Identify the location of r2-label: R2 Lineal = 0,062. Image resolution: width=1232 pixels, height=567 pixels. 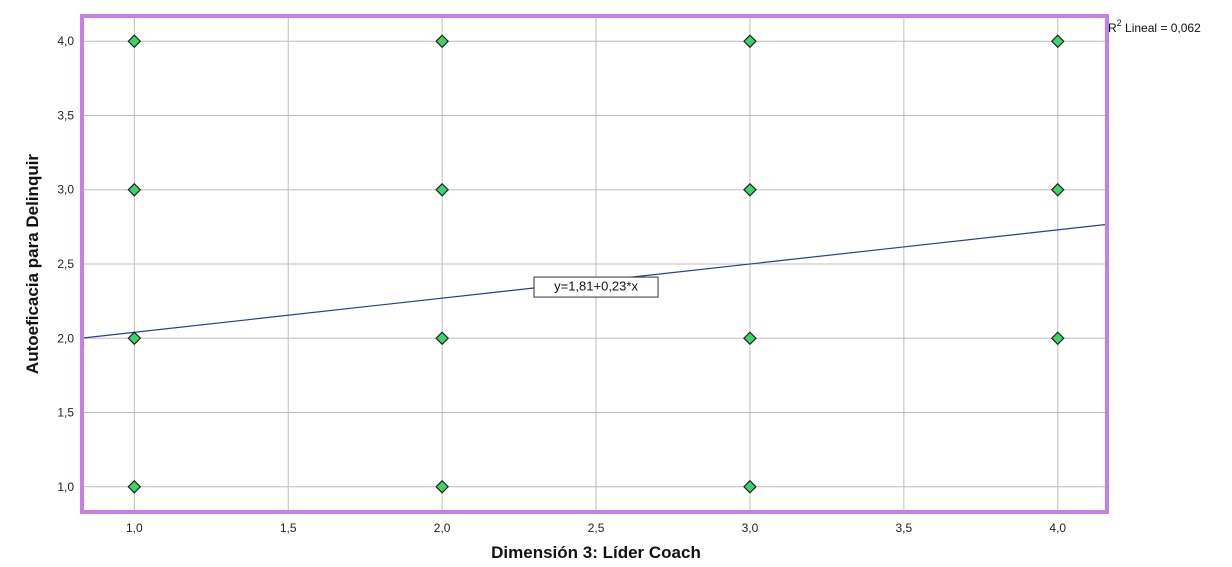
(1154, 26).